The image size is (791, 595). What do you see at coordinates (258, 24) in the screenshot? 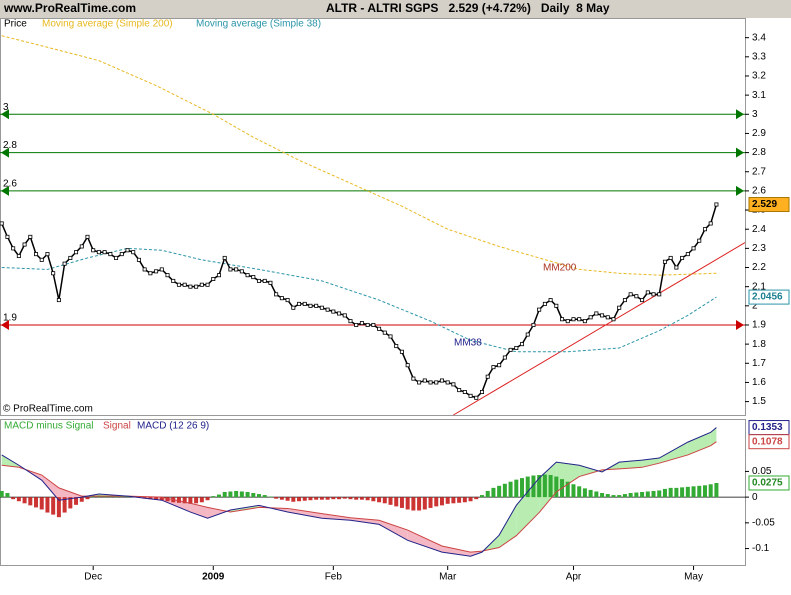
I see `legend-entry: Moving average (Simple 38)` at bounding box center [258, 24].